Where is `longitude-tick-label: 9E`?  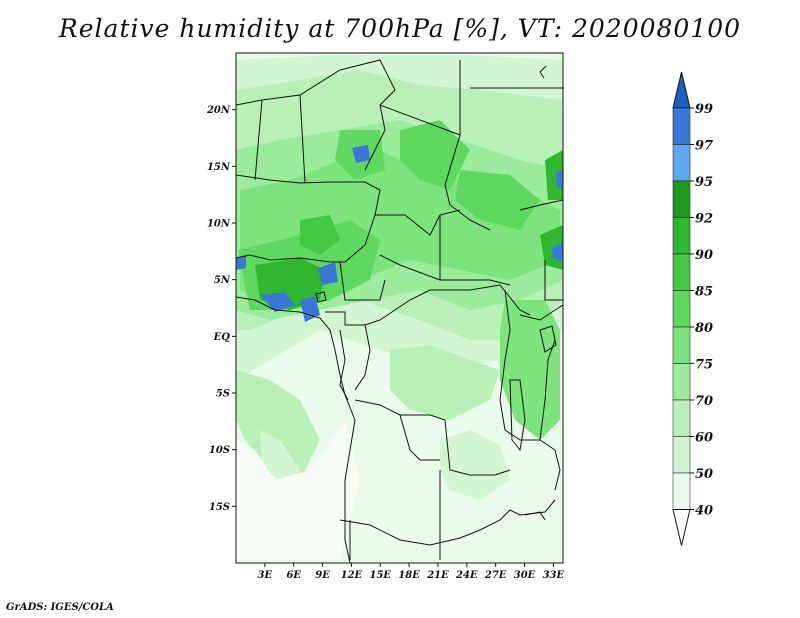
longitude-tick-label: 9E is located at coordinates (322, 575).